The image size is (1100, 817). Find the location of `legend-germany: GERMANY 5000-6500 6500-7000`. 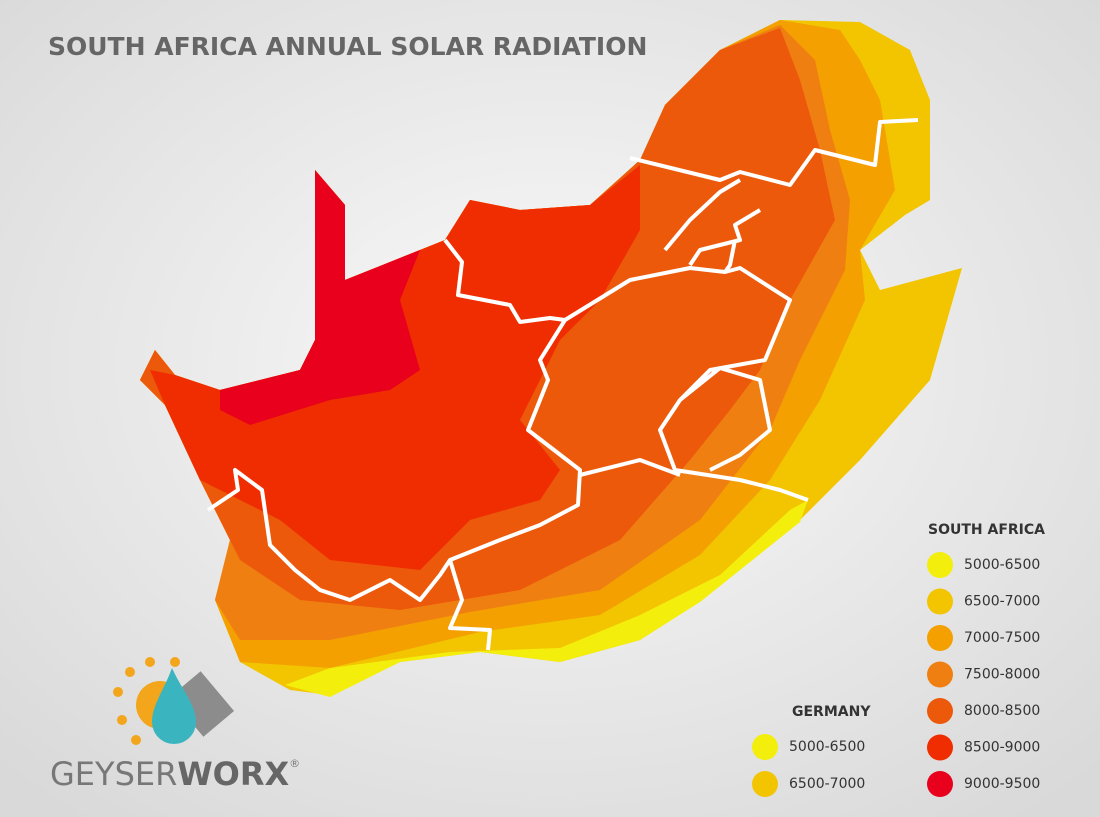

legend-germany: GERMANY 5000-6500 6500-7000 is located at coordinates (811, 750).